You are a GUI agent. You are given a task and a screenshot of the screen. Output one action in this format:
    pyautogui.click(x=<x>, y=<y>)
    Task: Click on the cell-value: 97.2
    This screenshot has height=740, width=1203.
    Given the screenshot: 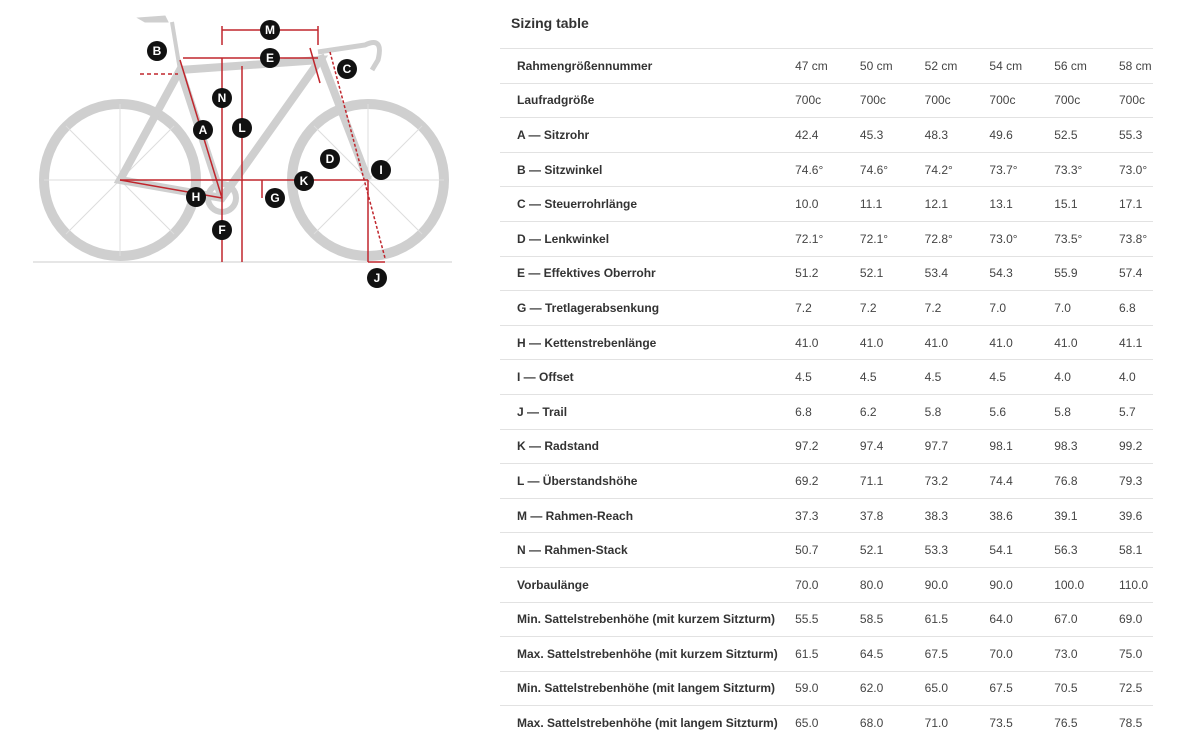 What is the action you would take?
    pyautogui.click(x=827, y=446)
    